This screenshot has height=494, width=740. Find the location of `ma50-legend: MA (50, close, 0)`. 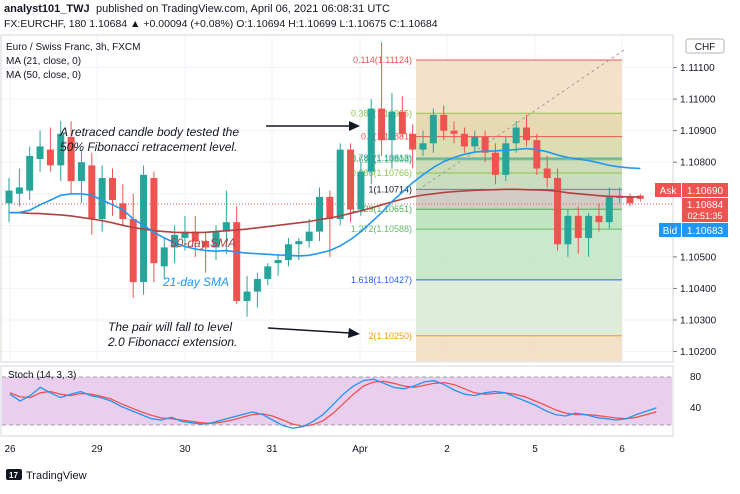

ma50-legend: MA (50, close, 0) is located at coordinates (43, 75).